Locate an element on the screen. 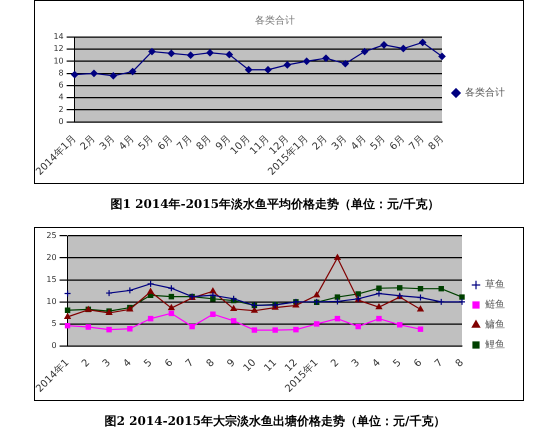 The width and height of the screenshot is (550, 448). y-tick-label: 6 is located at coordinates (61, 85).